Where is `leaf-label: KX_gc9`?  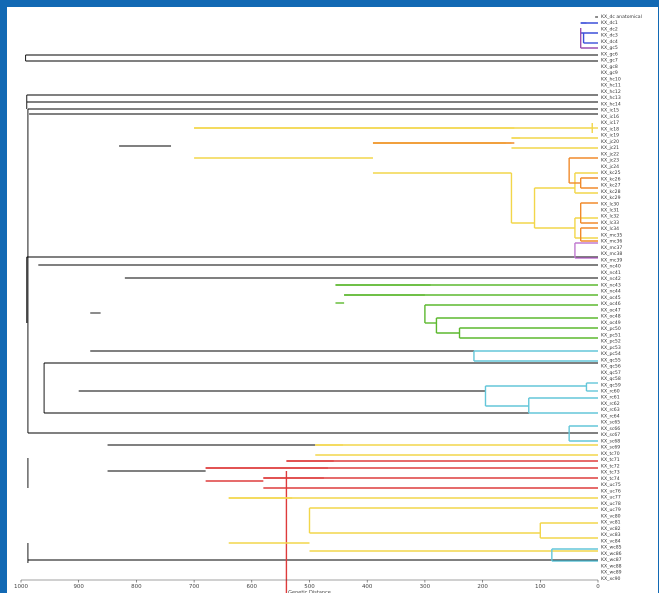 leaf-label: KX_gc9 is located at coordinates (609, 73).